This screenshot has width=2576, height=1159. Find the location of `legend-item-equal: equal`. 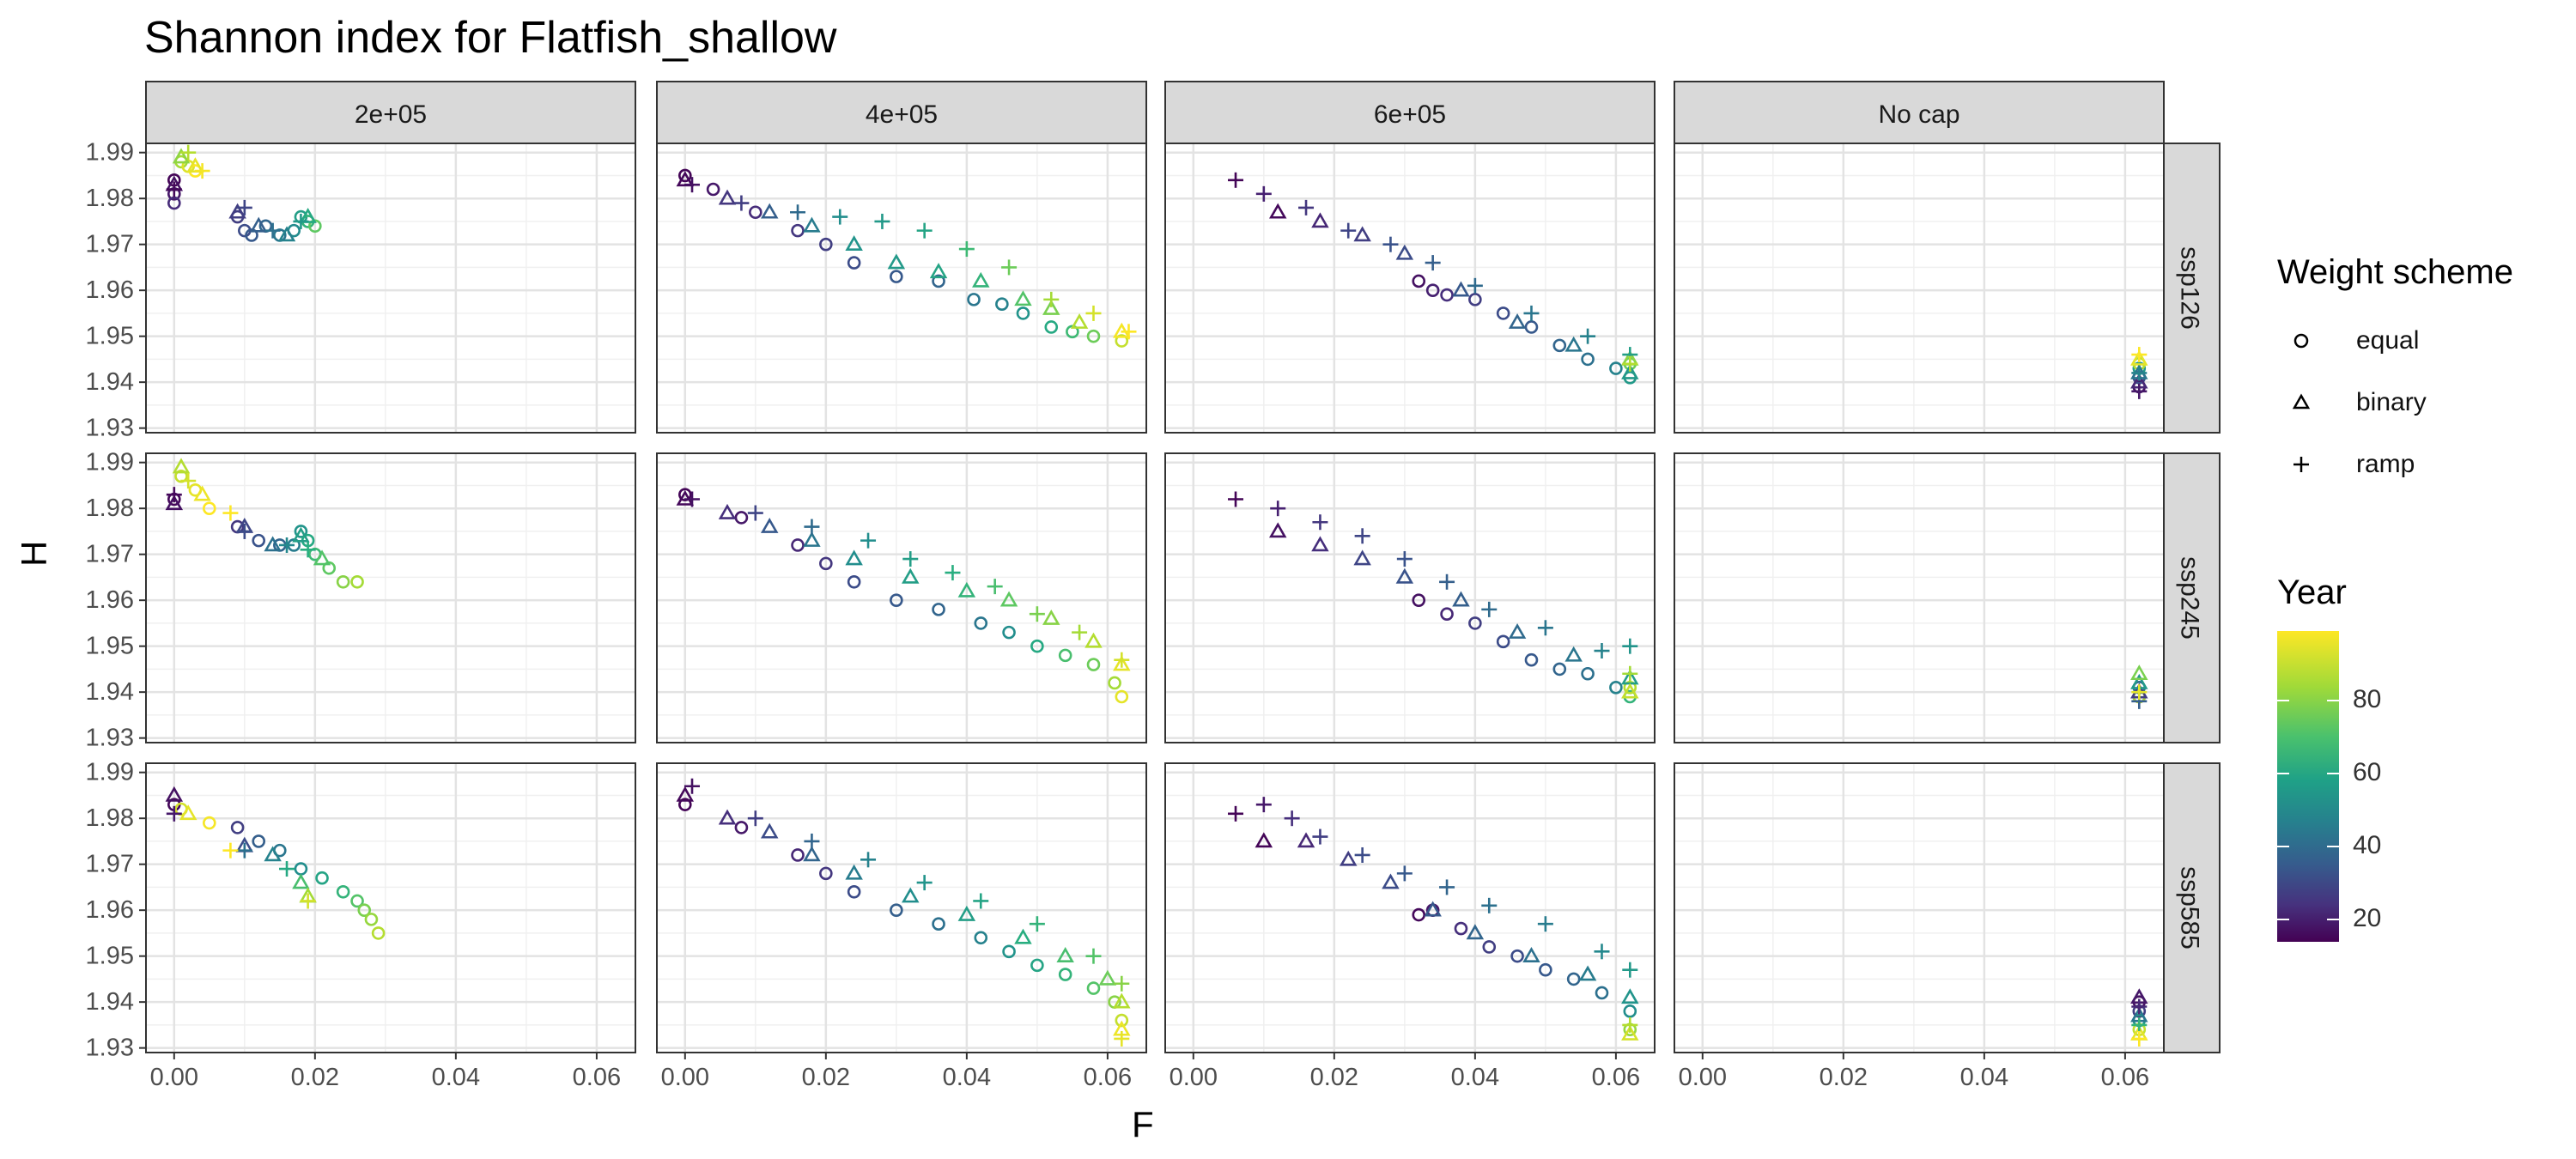

legend-item-equal: equal is located at coordinates (2388, 341).